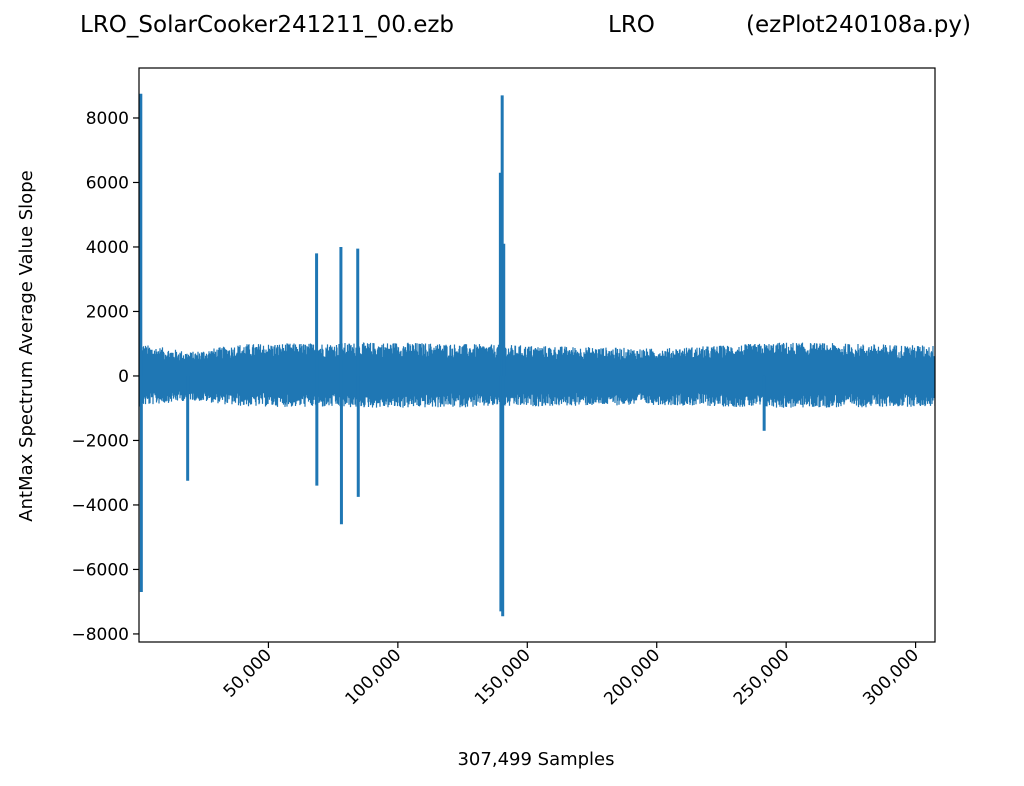  I want to click on x-tick-label: 250,000, so click(762, 677).